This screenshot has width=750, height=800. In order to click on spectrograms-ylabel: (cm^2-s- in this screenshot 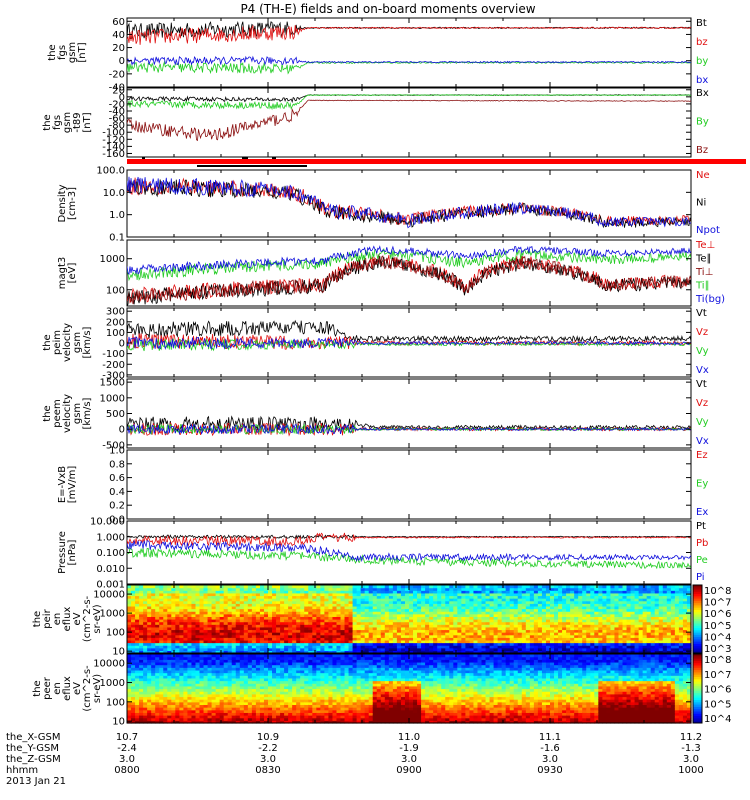, I will do `click(87, 618)`.